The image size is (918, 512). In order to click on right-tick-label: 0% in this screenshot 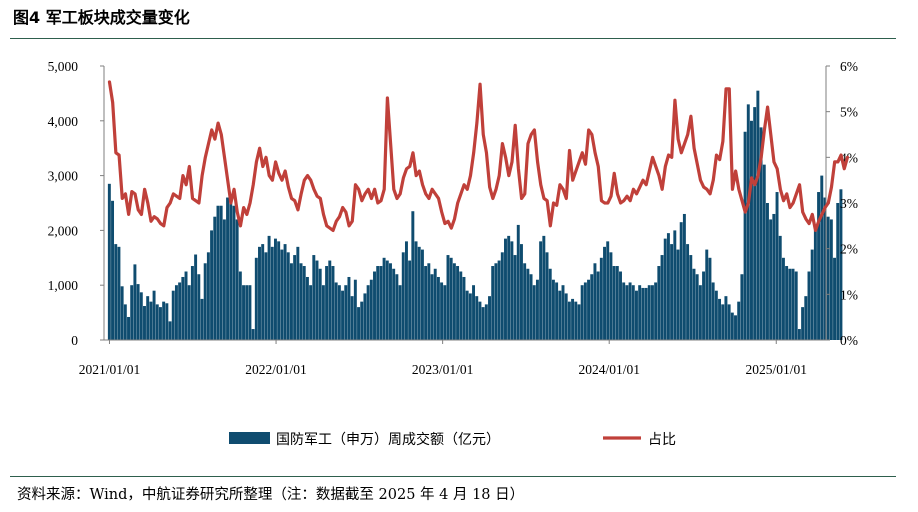, I will do `click(849, 340)`.